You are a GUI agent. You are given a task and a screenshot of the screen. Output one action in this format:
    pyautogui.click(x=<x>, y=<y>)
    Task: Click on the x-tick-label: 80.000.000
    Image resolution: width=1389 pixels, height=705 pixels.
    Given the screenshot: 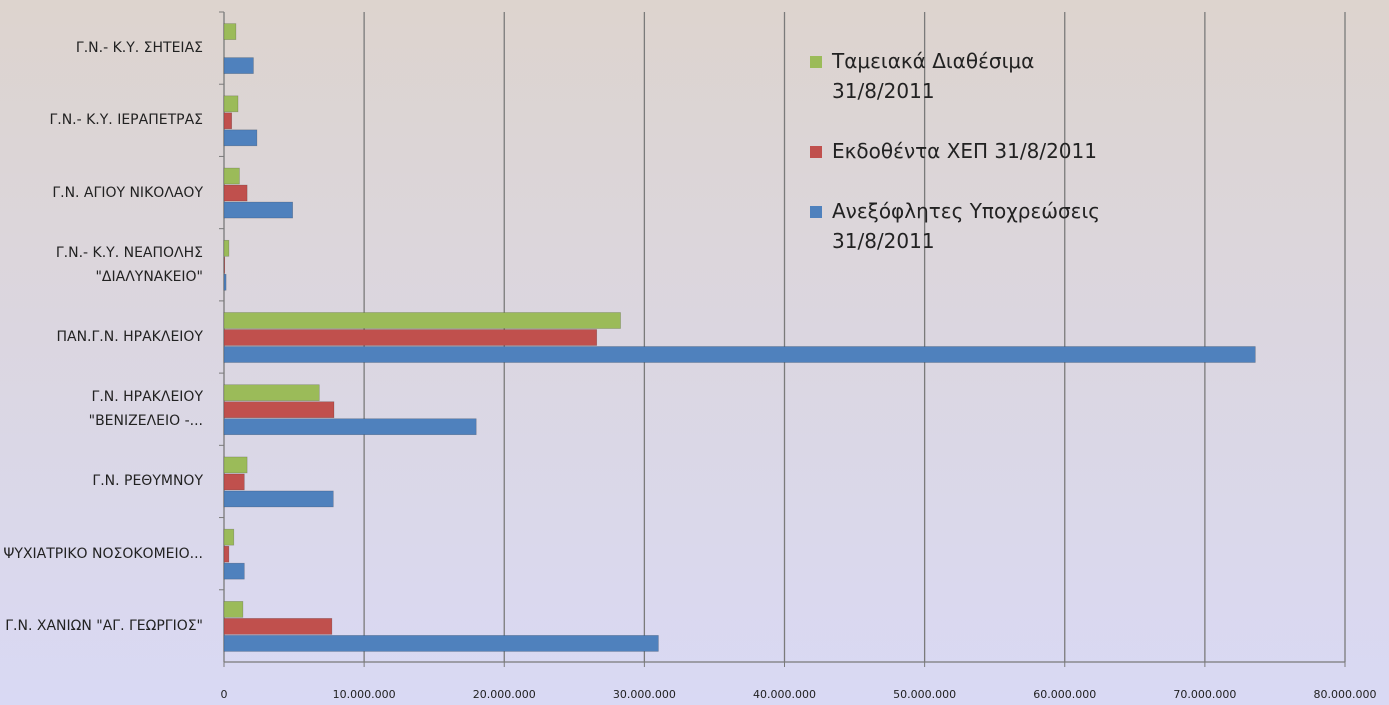 What is the action you would take?
    pyautogui.click(x=1345, y=694)
    